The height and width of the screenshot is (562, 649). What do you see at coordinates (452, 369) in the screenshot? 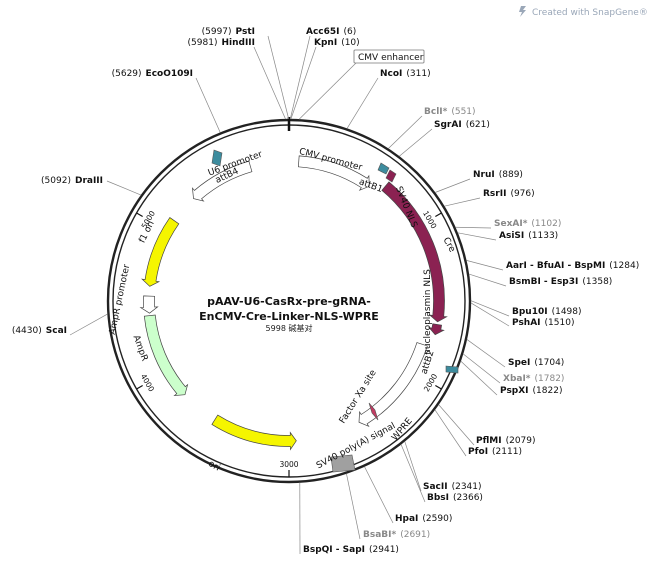
I see `feature-attb2` at bounding box center [452, 369].